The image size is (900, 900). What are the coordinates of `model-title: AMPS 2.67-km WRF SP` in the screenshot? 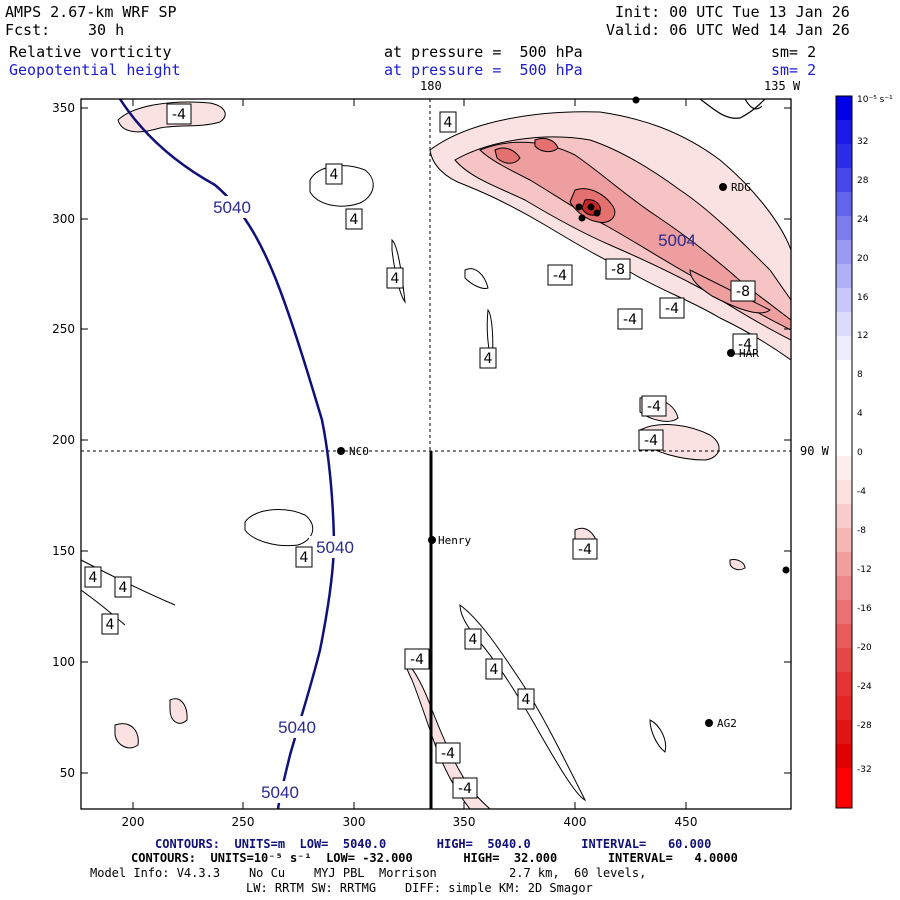 It's located at (91, 12).